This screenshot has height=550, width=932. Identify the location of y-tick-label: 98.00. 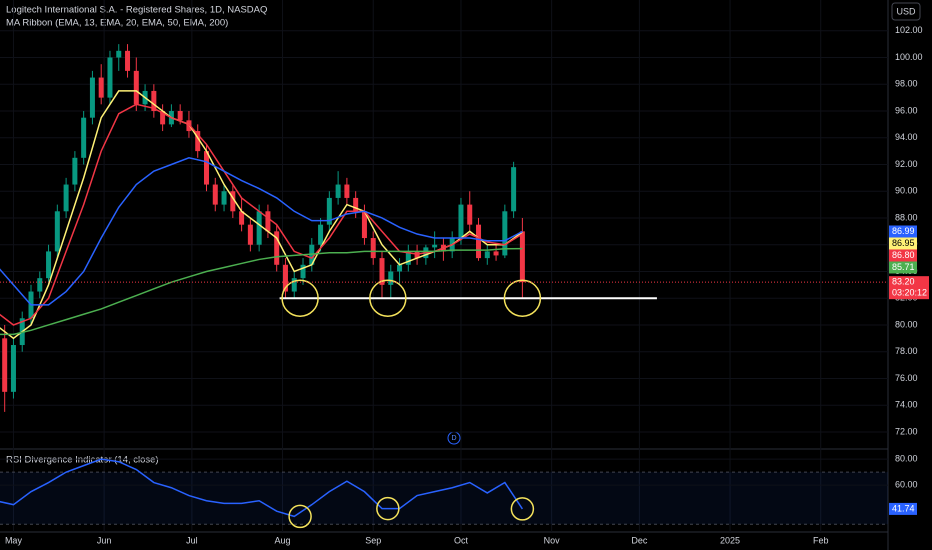
(906, 84).